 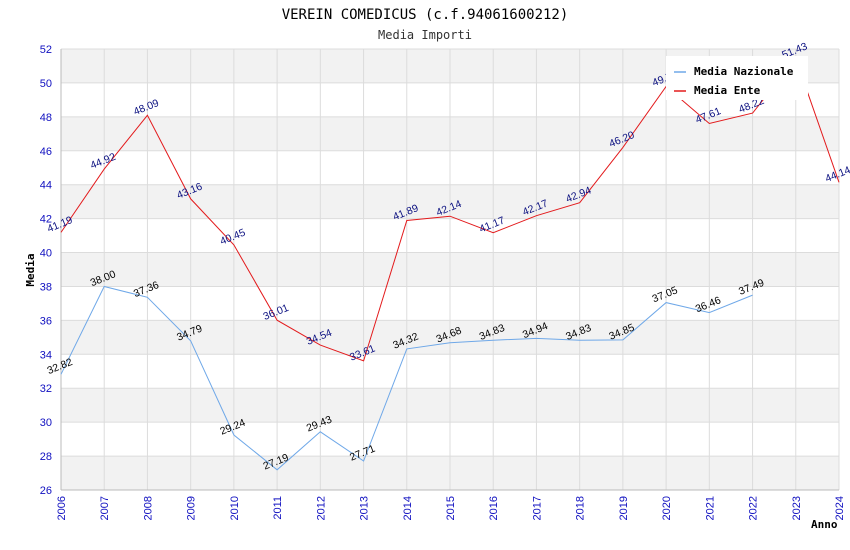 What do you see at coordinates (30, 269) in the screenshot?
I see `y-axis-label: Media` at bounding box center [30, 269].